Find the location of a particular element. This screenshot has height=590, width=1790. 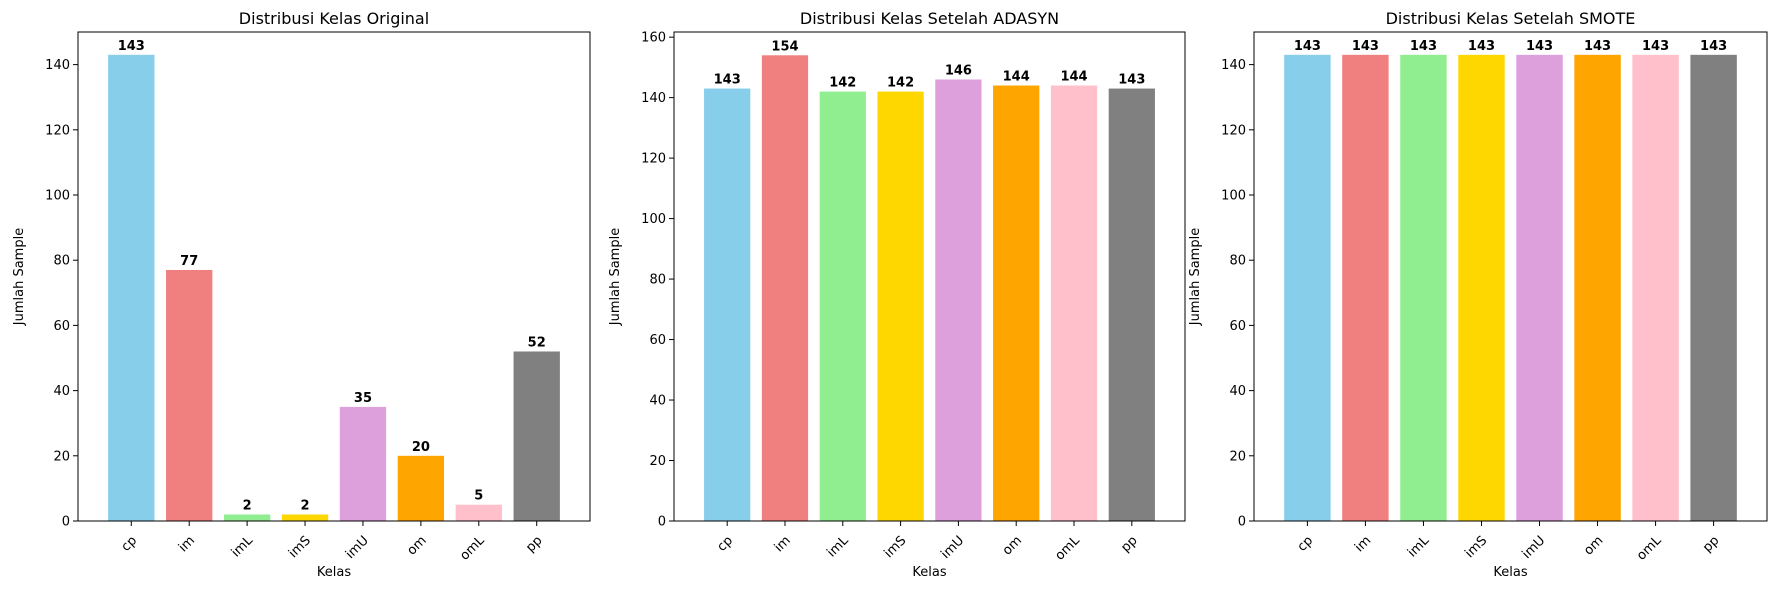

bar-value-label: 52 is located at coordinates (537, 342).